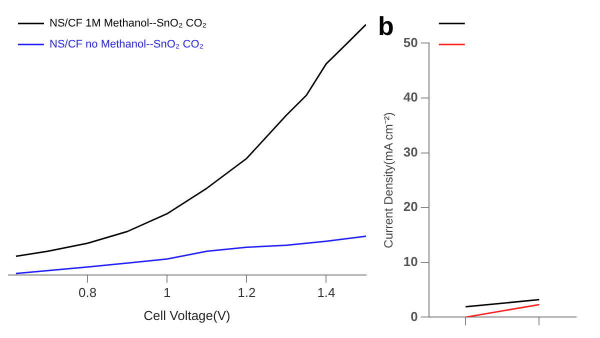  What do you see at coordinates (167, 292) in the screenshot?
I see `x-tick-label: 1` at bounding box center [167, 292].